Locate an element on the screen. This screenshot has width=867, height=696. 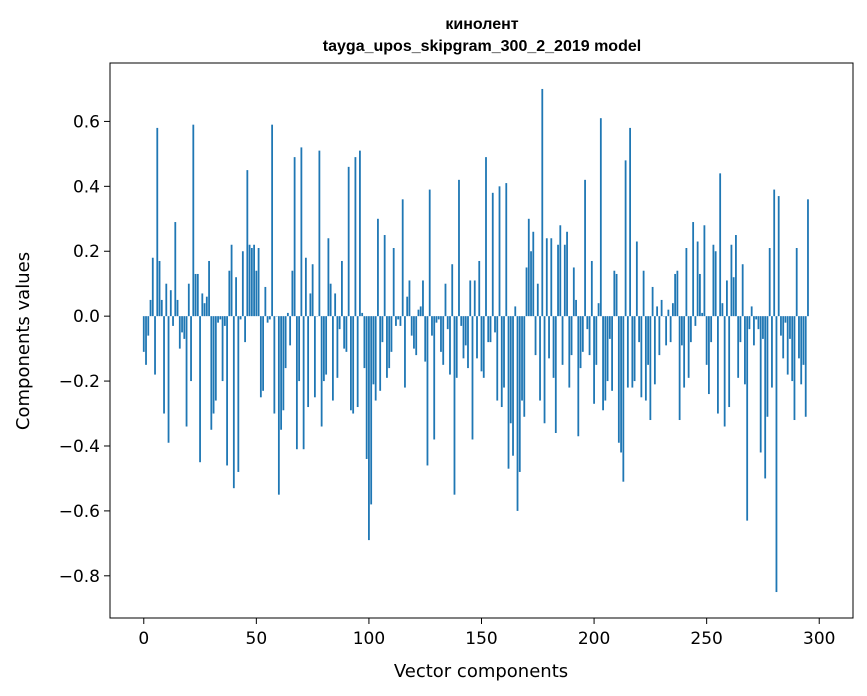
y-axis-label: Components values is located at coordinates (23, 341).